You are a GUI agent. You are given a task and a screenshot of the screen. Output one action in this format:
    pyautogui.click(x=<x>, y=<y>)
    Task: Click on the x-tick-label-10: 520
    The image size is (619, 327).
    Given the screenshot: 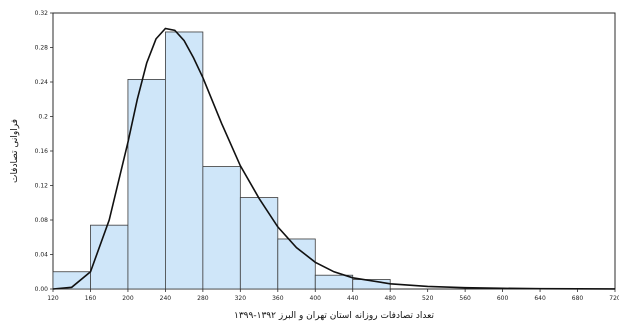 What is the action you would take?
    pyautogui.click(x=428, y=298)
    